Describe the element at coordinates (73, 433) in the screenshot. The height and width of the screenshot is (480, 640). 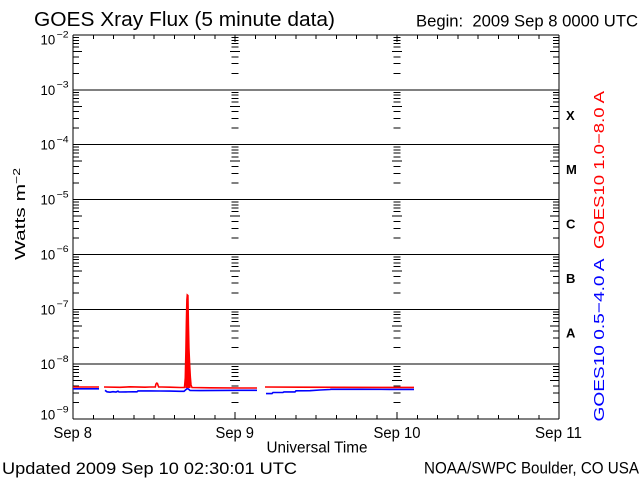
I see `svg-text: Sep 8` at that location.